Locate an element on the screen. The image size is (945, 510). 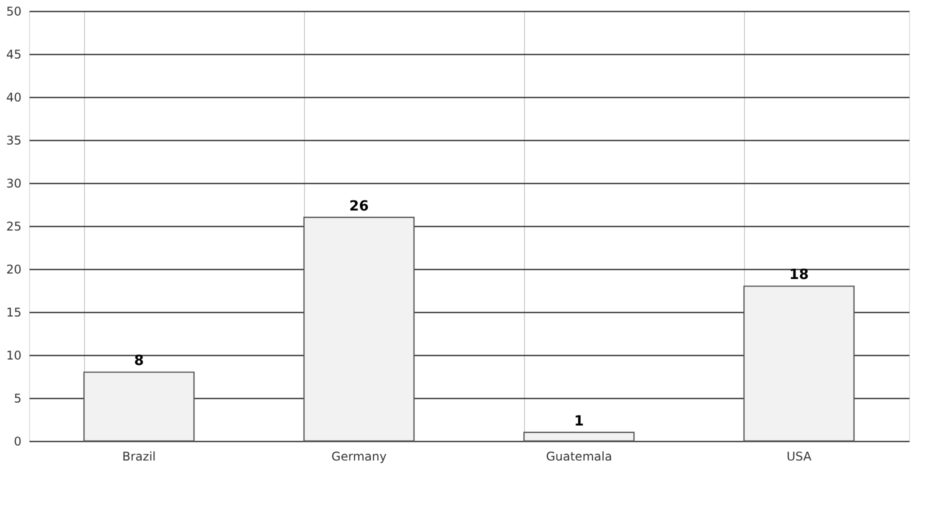
y-tick-label: 25 is located at coordinates (14, 227).